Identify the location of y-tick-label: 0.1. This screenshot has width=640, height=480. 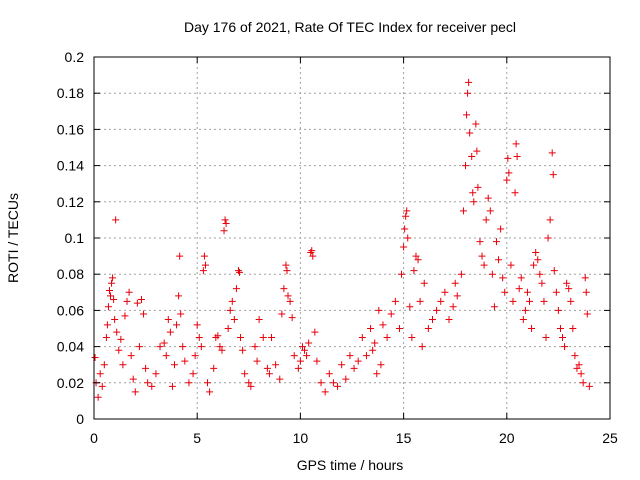
(75, 238).